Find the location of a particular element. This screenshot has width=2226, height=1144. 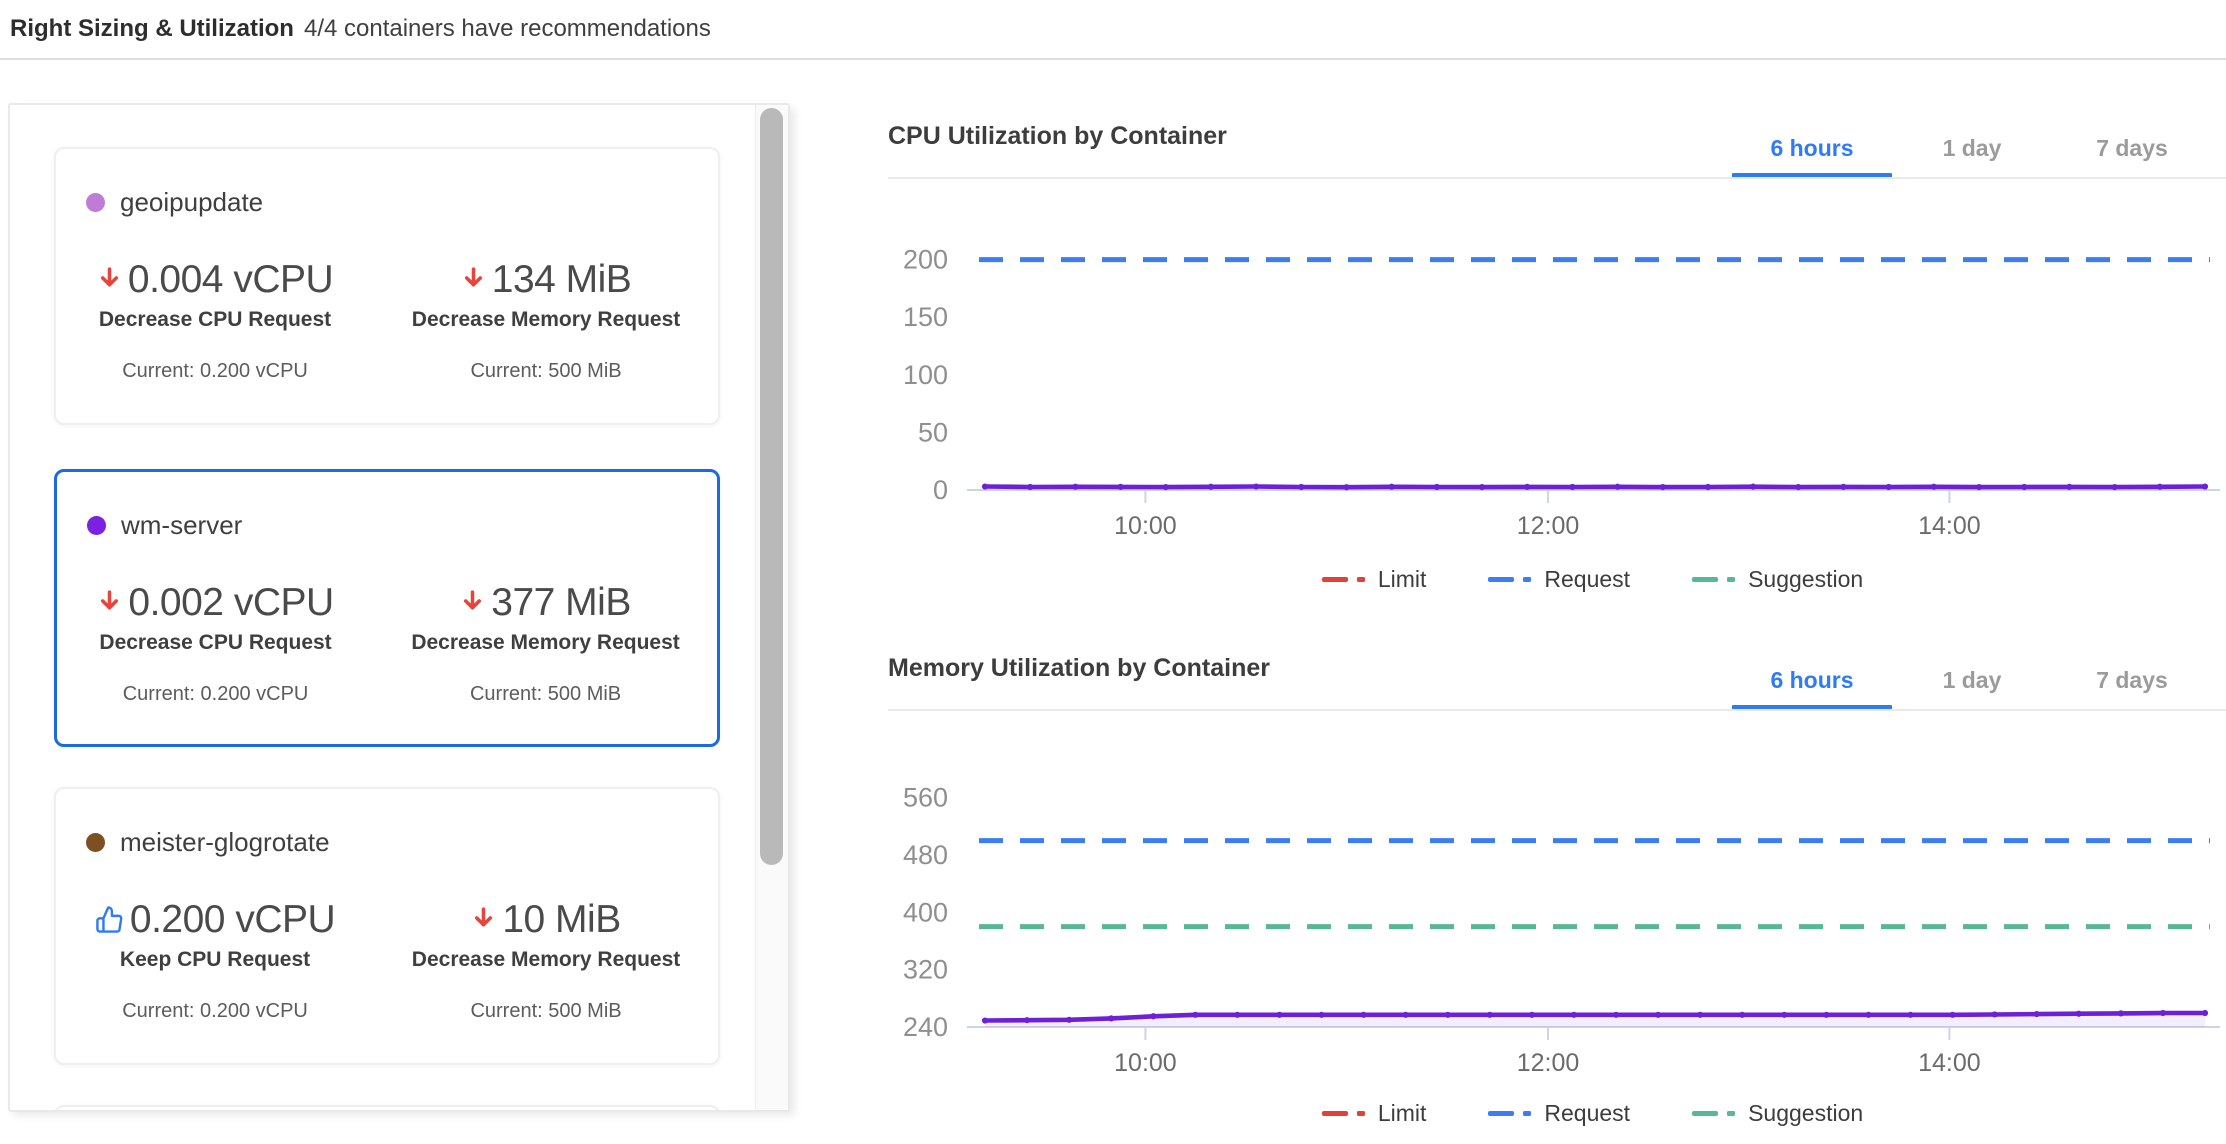

container-name: wm-server is located at coordinates (182, 525).